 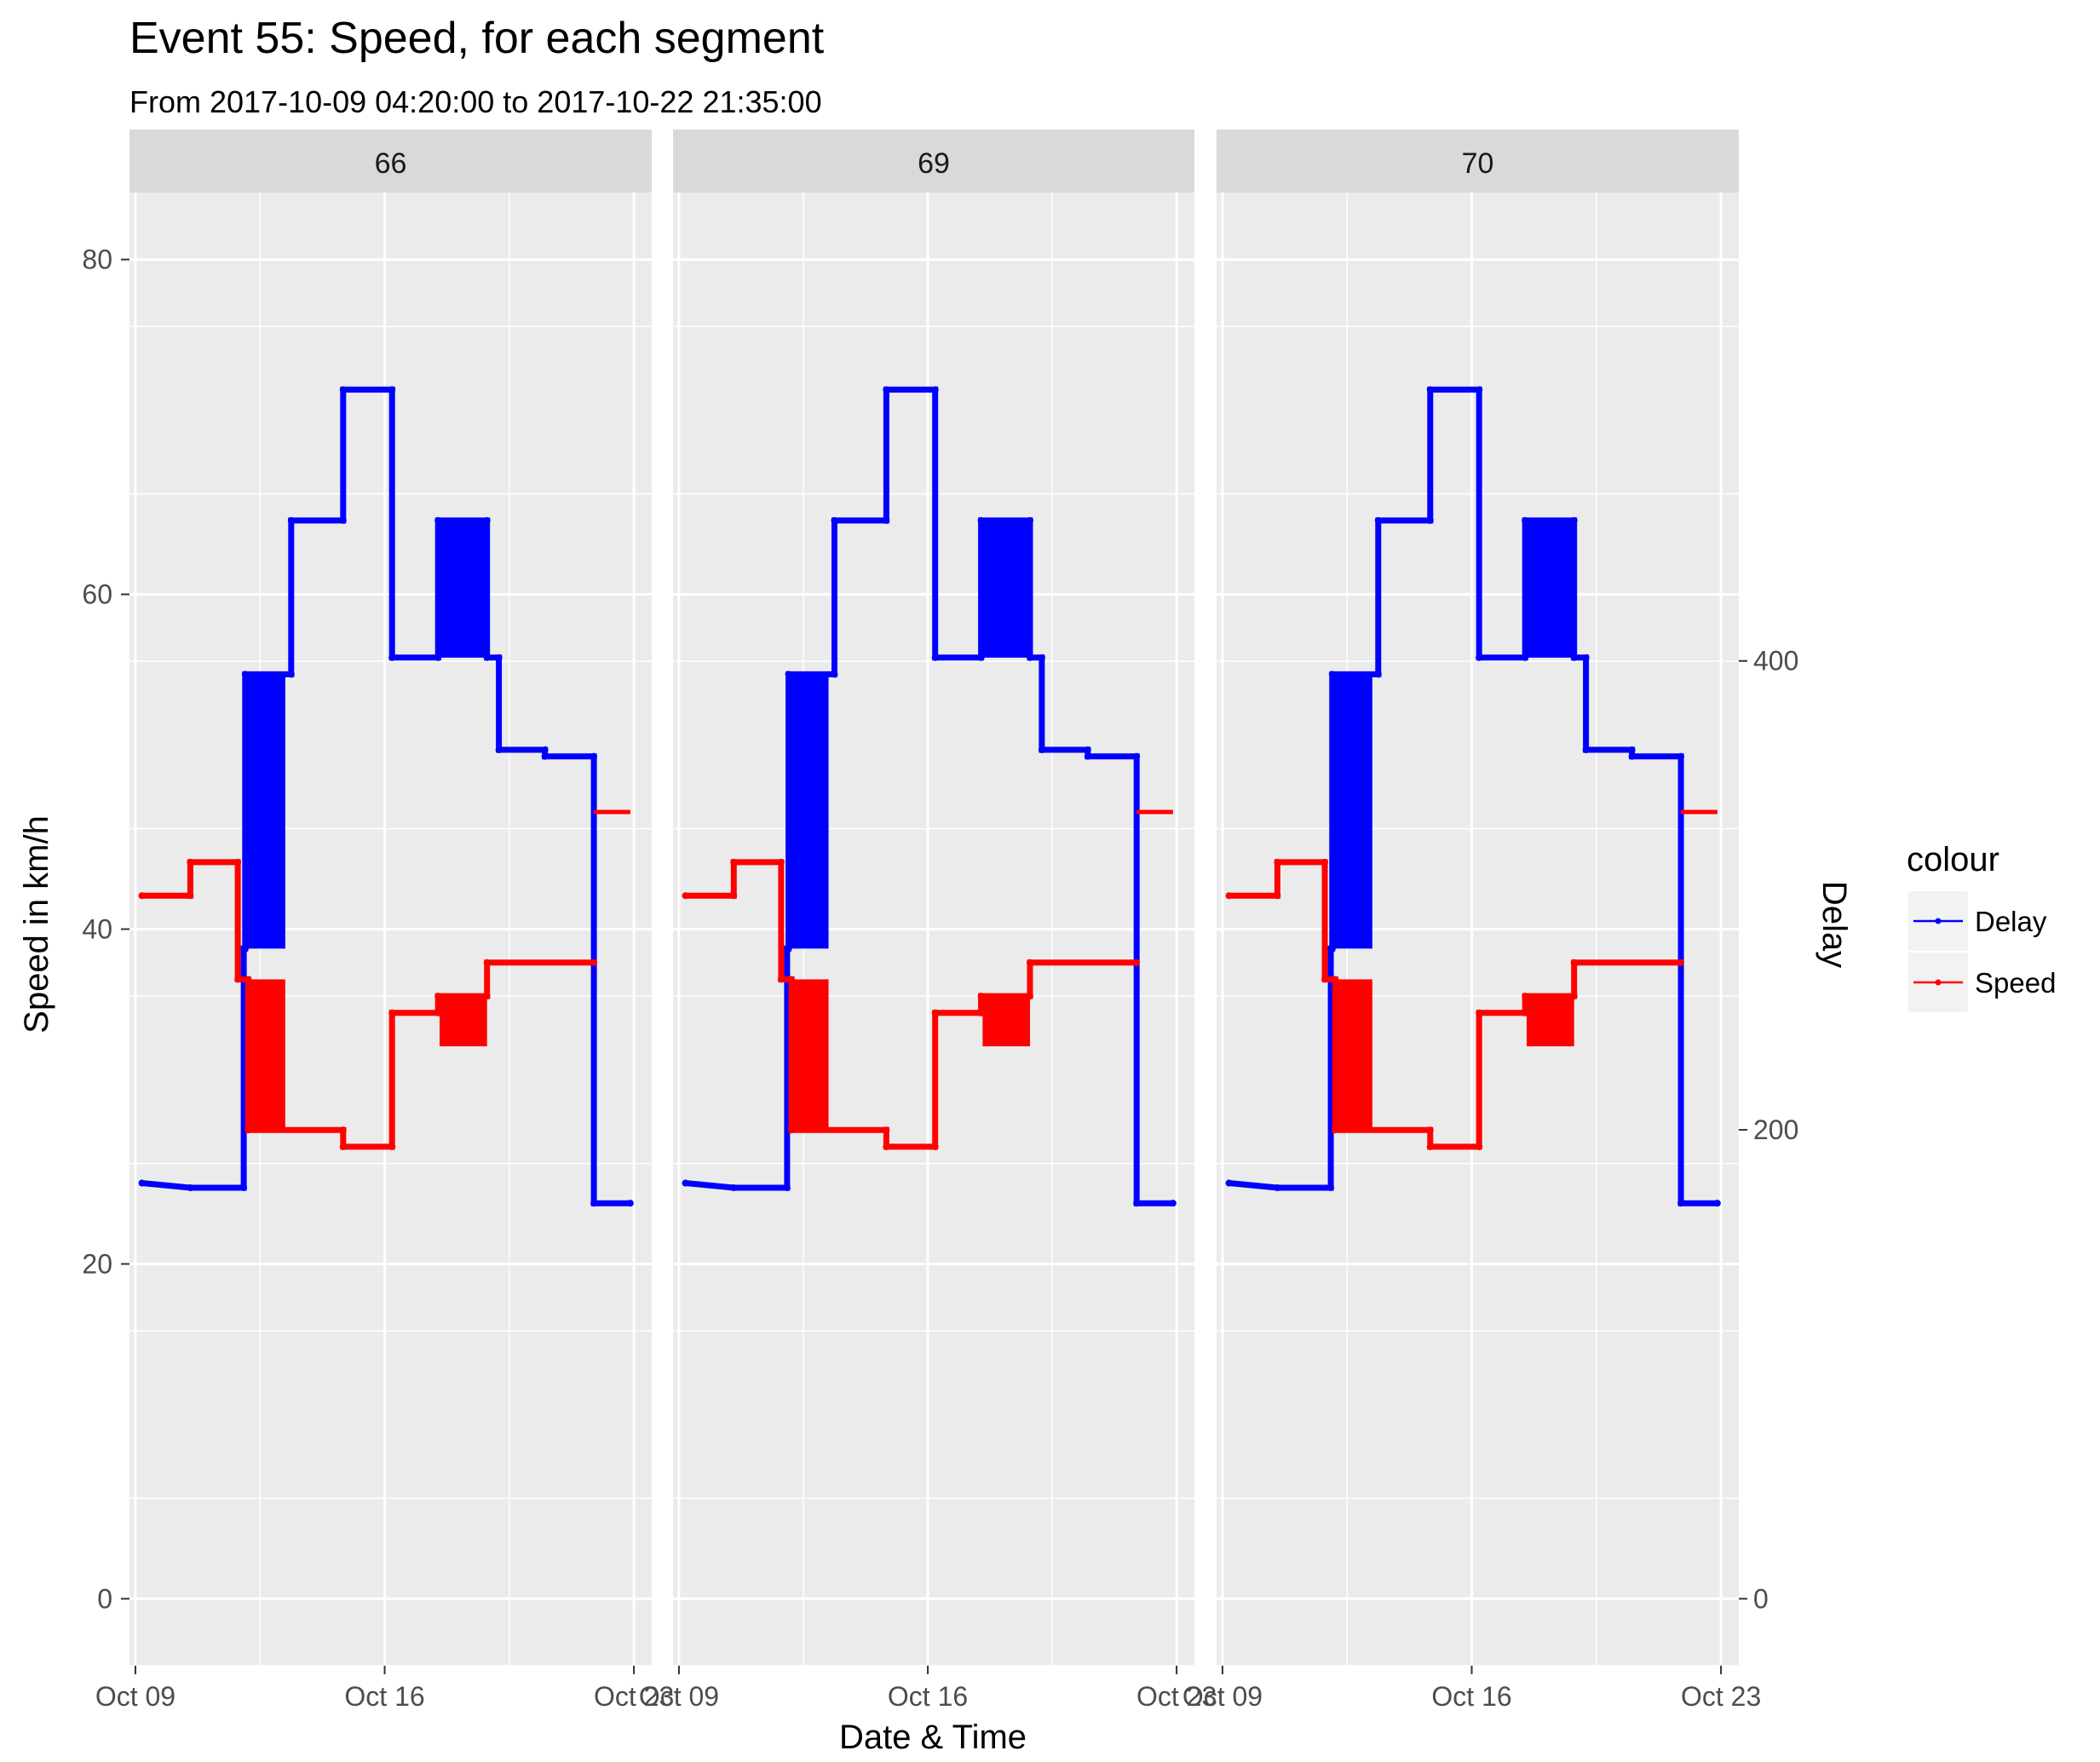 What do you see at coordinates (1982, 983) in the screenshot?
I see `legend-entry-speed: Speed` at bounding box center [1982, 983].